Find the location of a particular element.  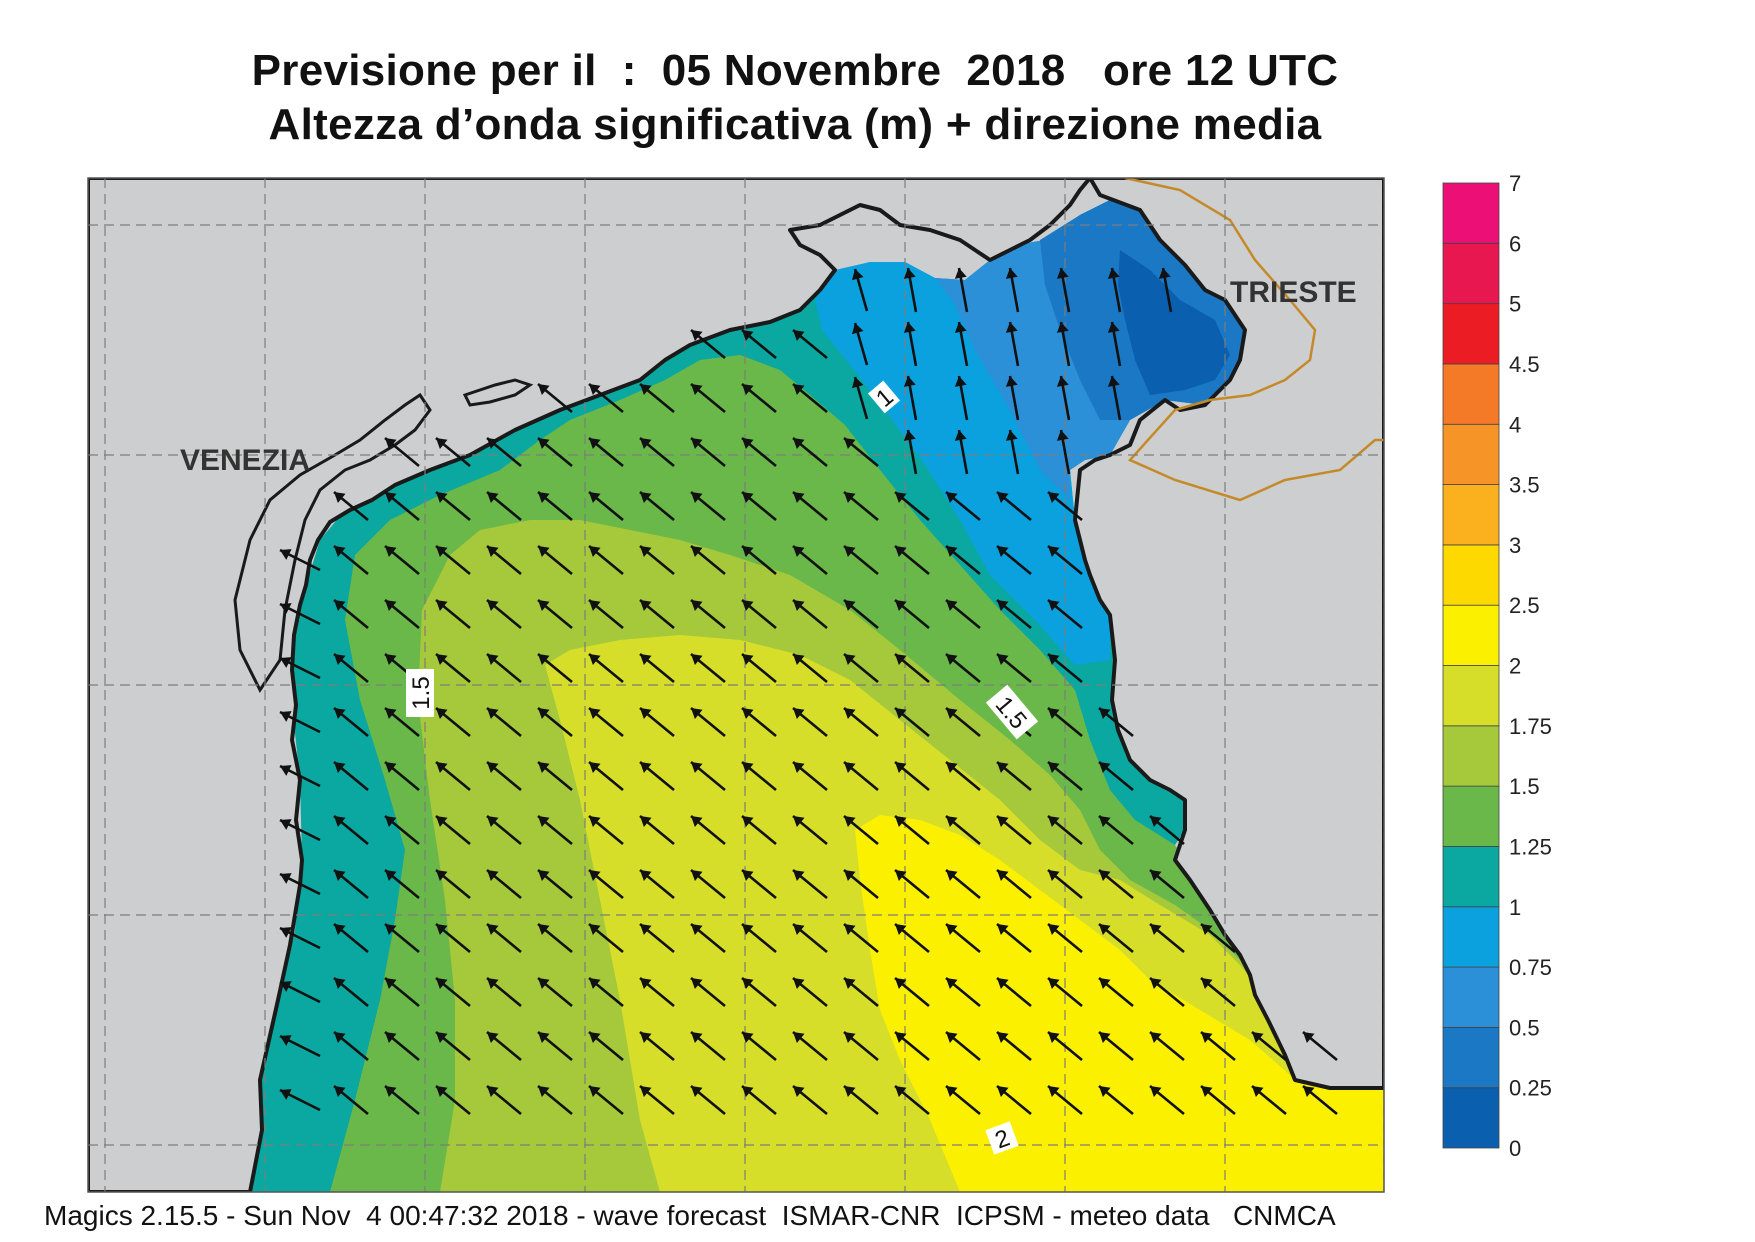

colorbar-label: 4.5 is located at coordinates (1524, 364).